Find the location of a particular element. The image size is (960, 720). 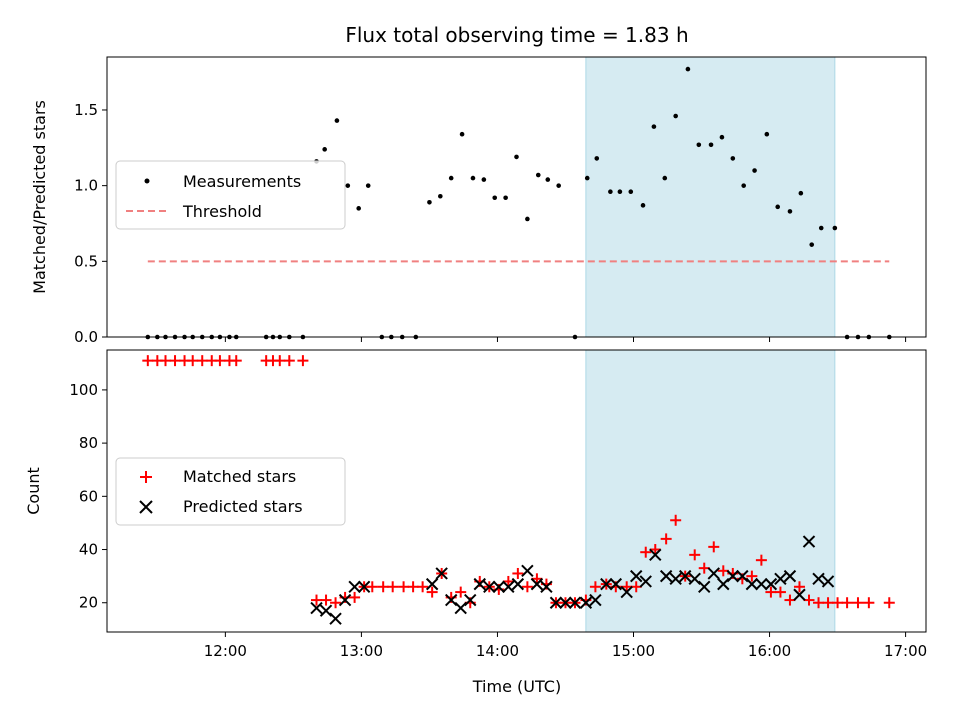

bottom-y-tick-label: 20 is located at coordinates (88, 603).